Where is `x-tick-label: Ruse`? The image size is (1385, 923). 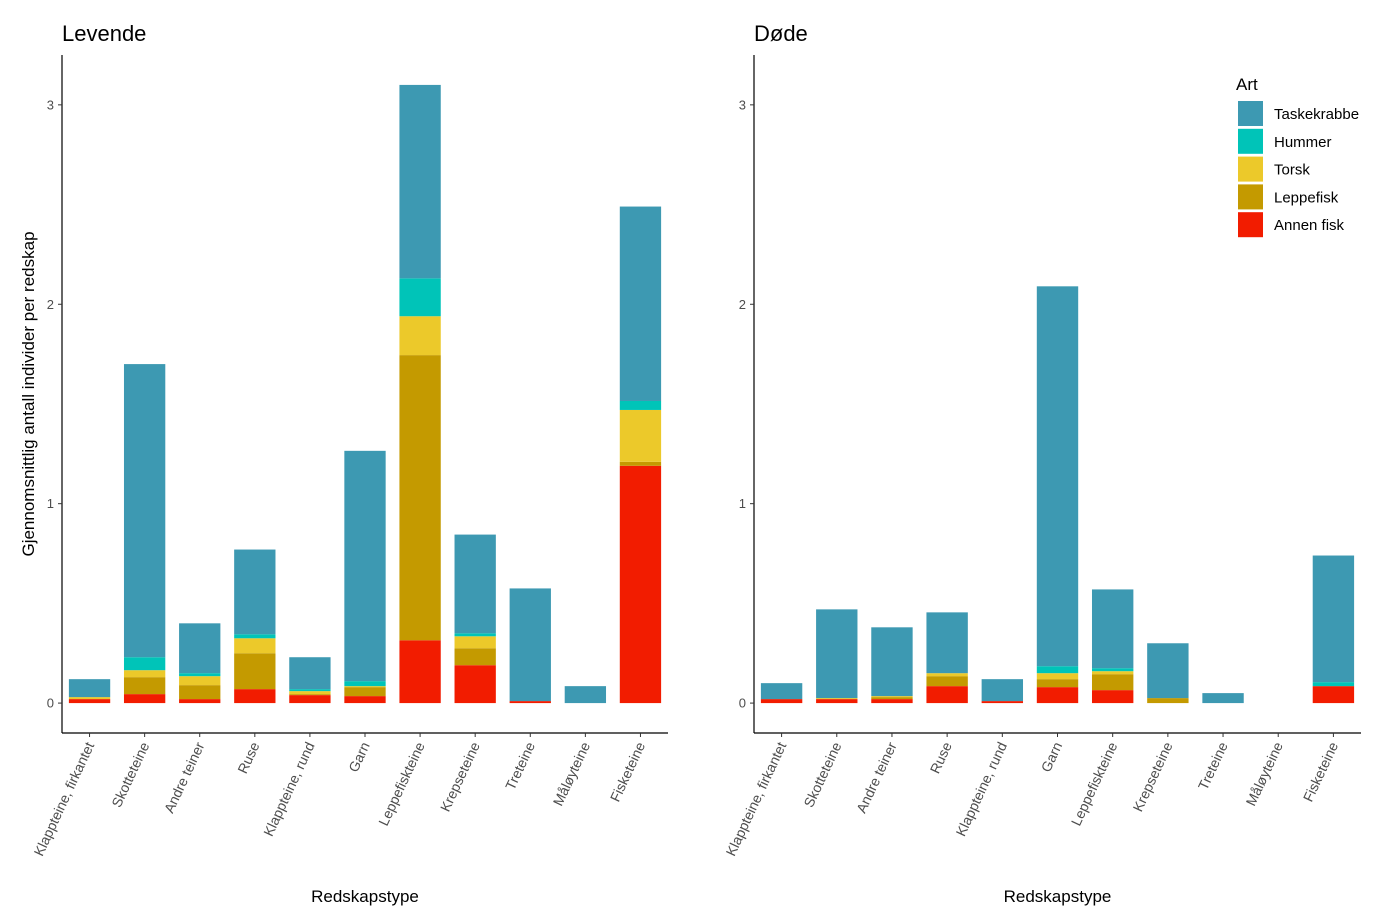 x-tick-label: Ruse is located at coordinates (941, 757).